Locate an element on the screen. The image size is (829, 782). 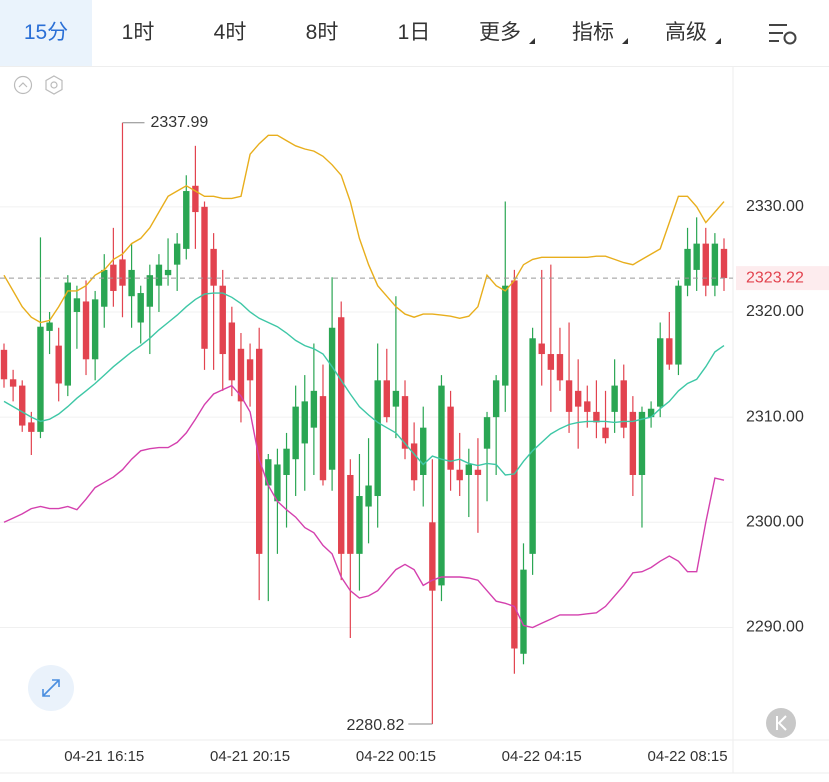
last-price-bg is located at coordinates (782, 278).